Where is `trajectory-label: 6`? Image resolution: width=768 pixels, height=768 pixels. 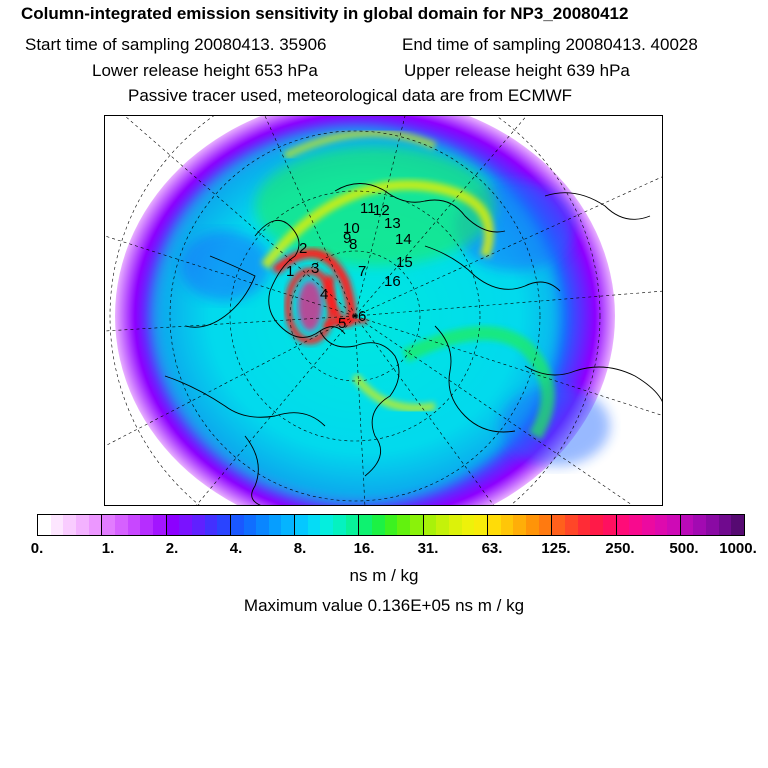
trajectory-label: 6 is located at coordinates (362, 316).